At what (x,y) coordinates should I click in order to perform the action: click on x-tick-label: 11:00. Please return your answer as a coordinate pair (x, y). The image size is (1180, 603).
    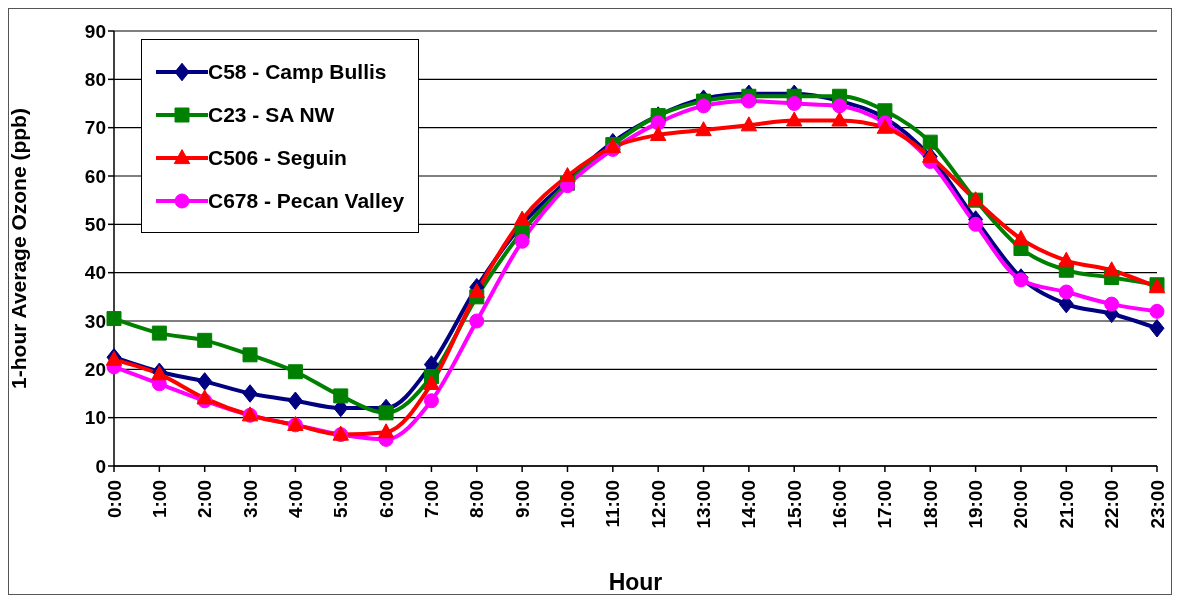
    Looking at the image, I should click on (613, 504).